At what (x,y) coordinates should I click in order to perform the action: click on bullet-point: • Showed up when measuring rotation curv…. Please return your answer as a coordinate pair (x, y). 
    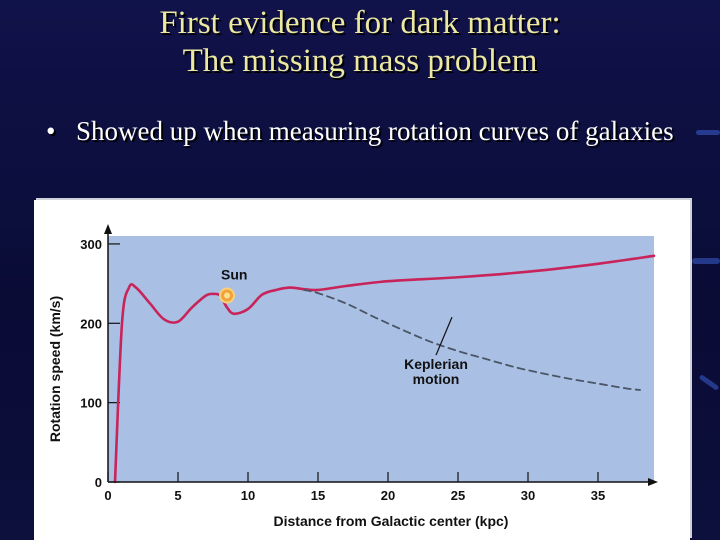
    Looking at the image, I should click on (366, 131).